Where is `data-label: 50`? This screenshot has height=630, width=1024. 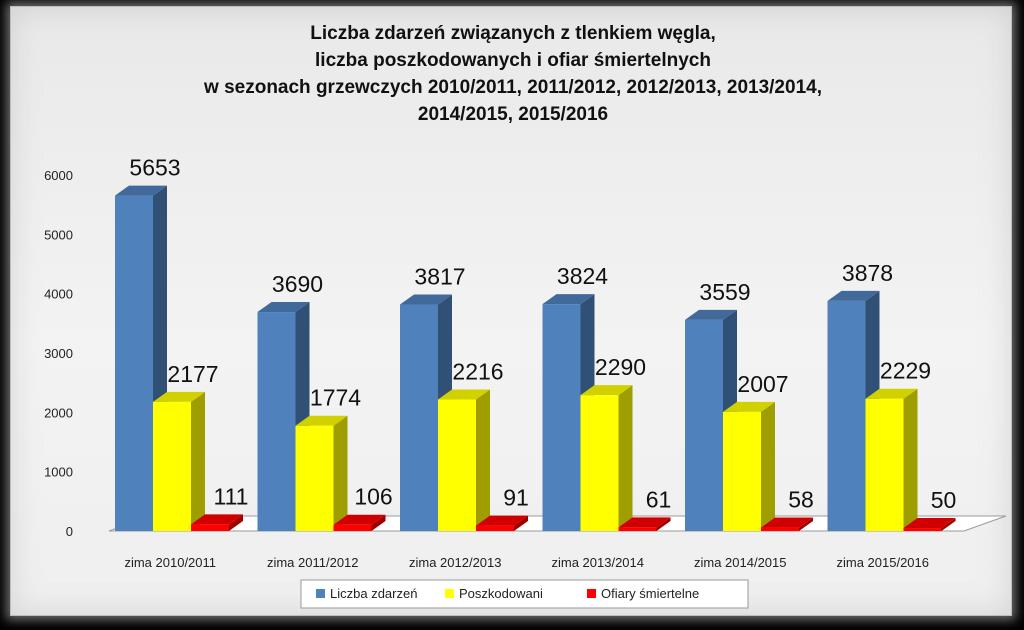
data-label: 50 is located at coordinates (944, 500).